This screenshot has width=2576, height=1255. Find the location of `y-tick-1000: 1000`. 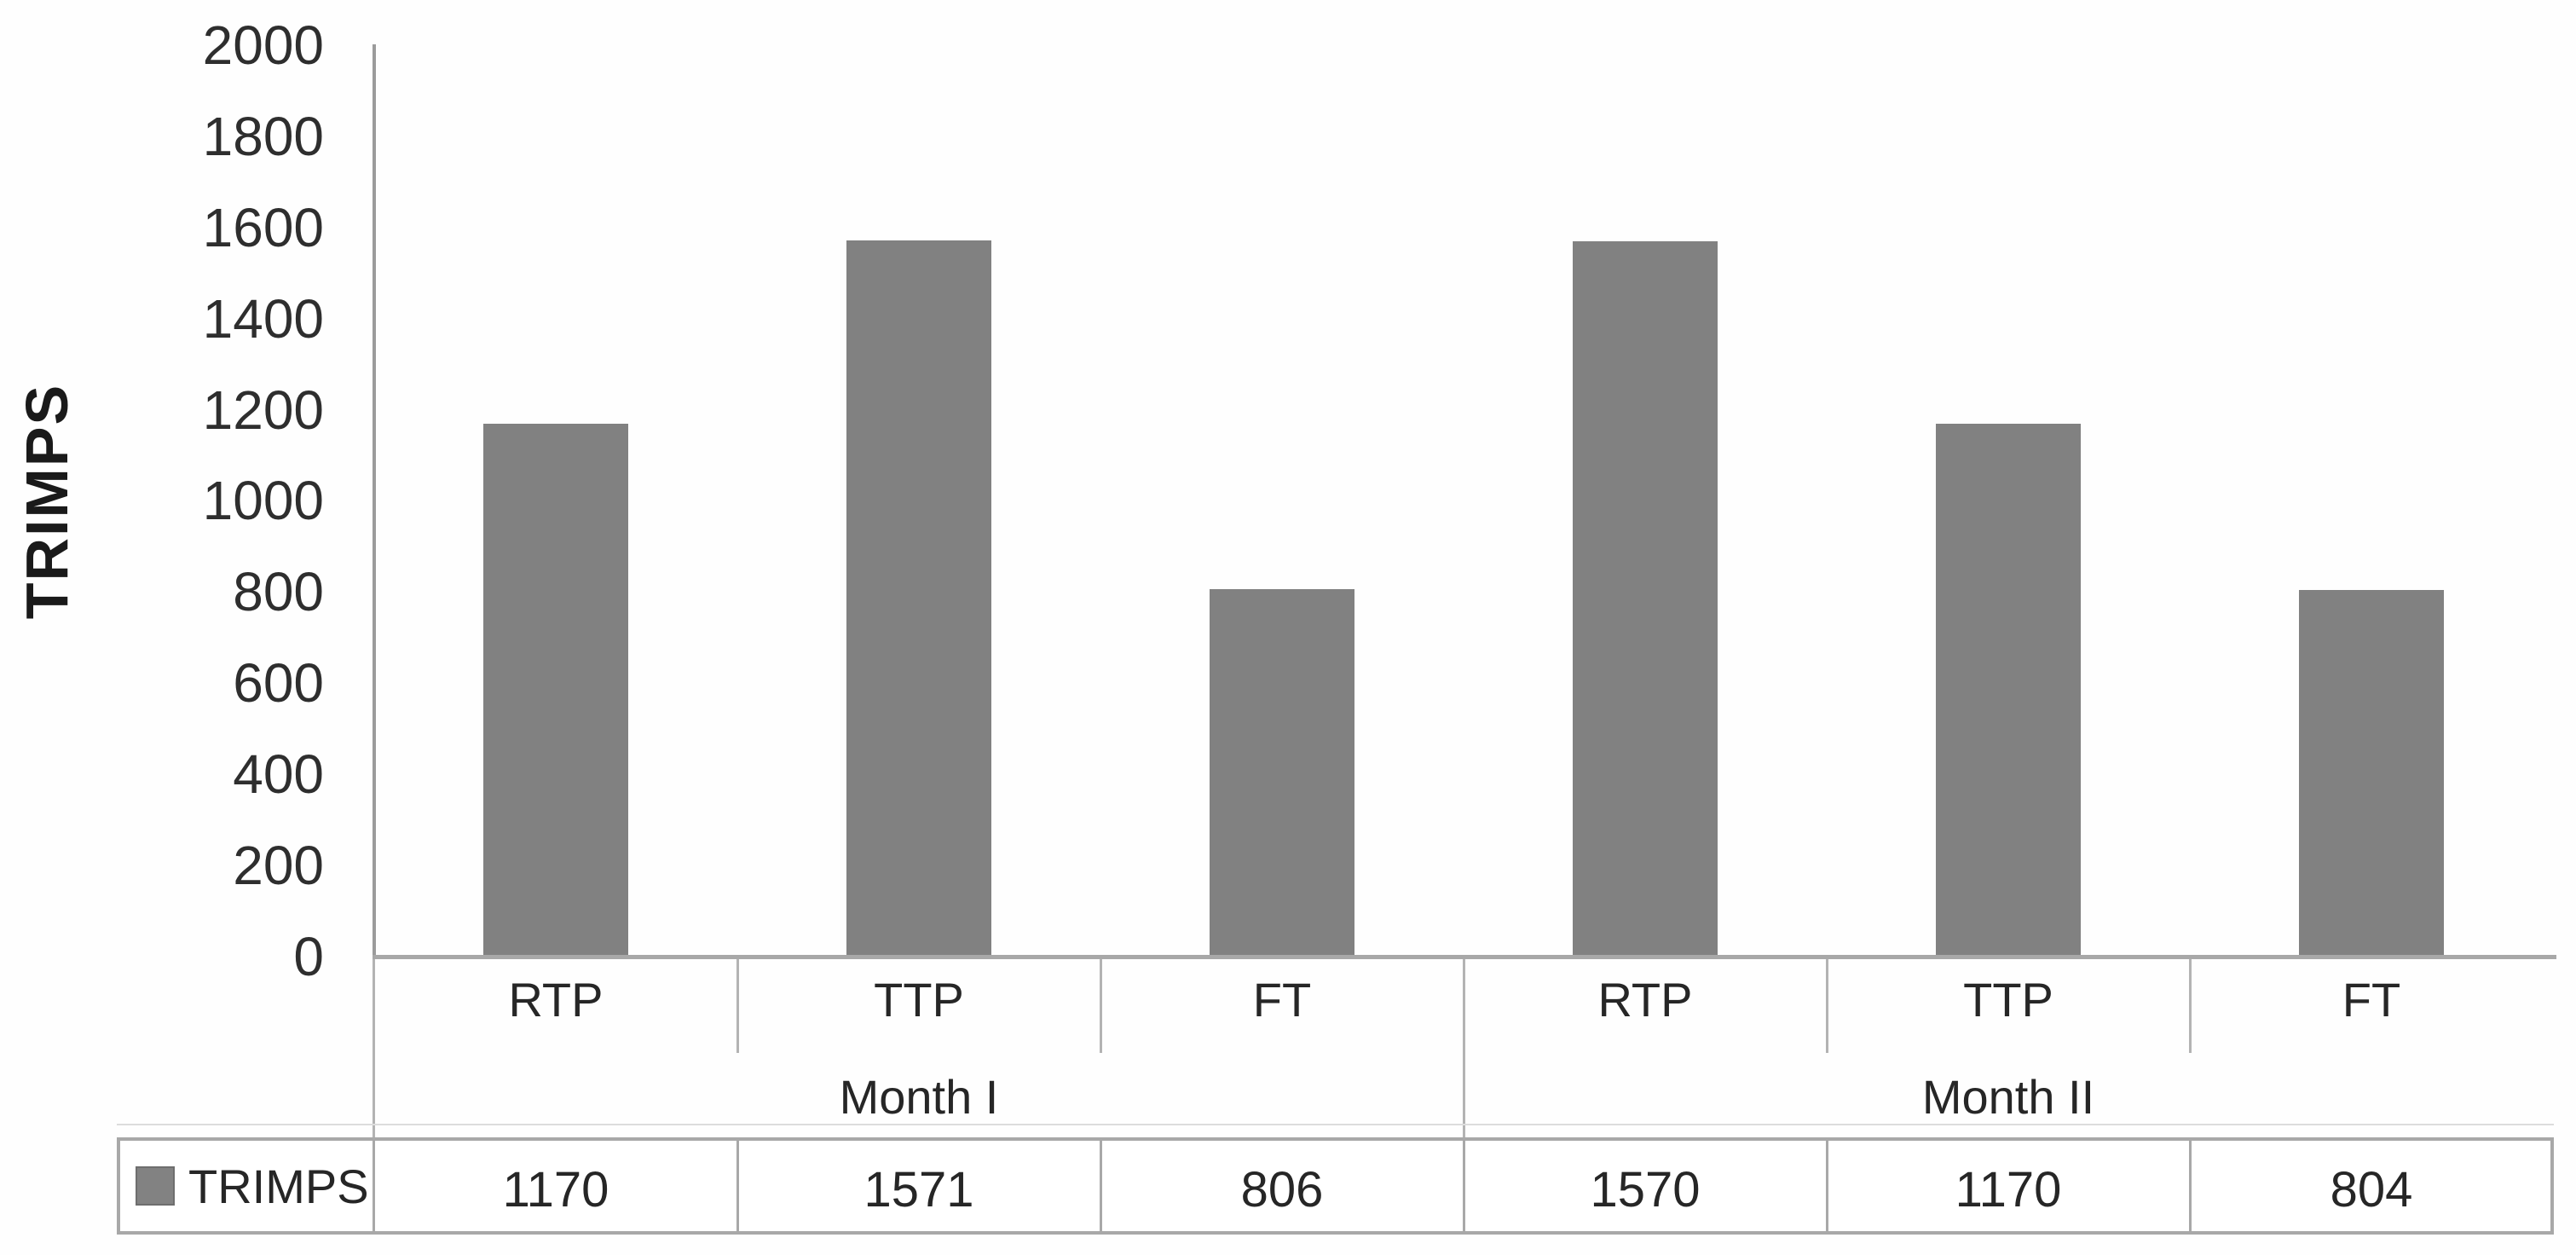

y-tick-1000: 1000 is located at coordinates (263, 500).